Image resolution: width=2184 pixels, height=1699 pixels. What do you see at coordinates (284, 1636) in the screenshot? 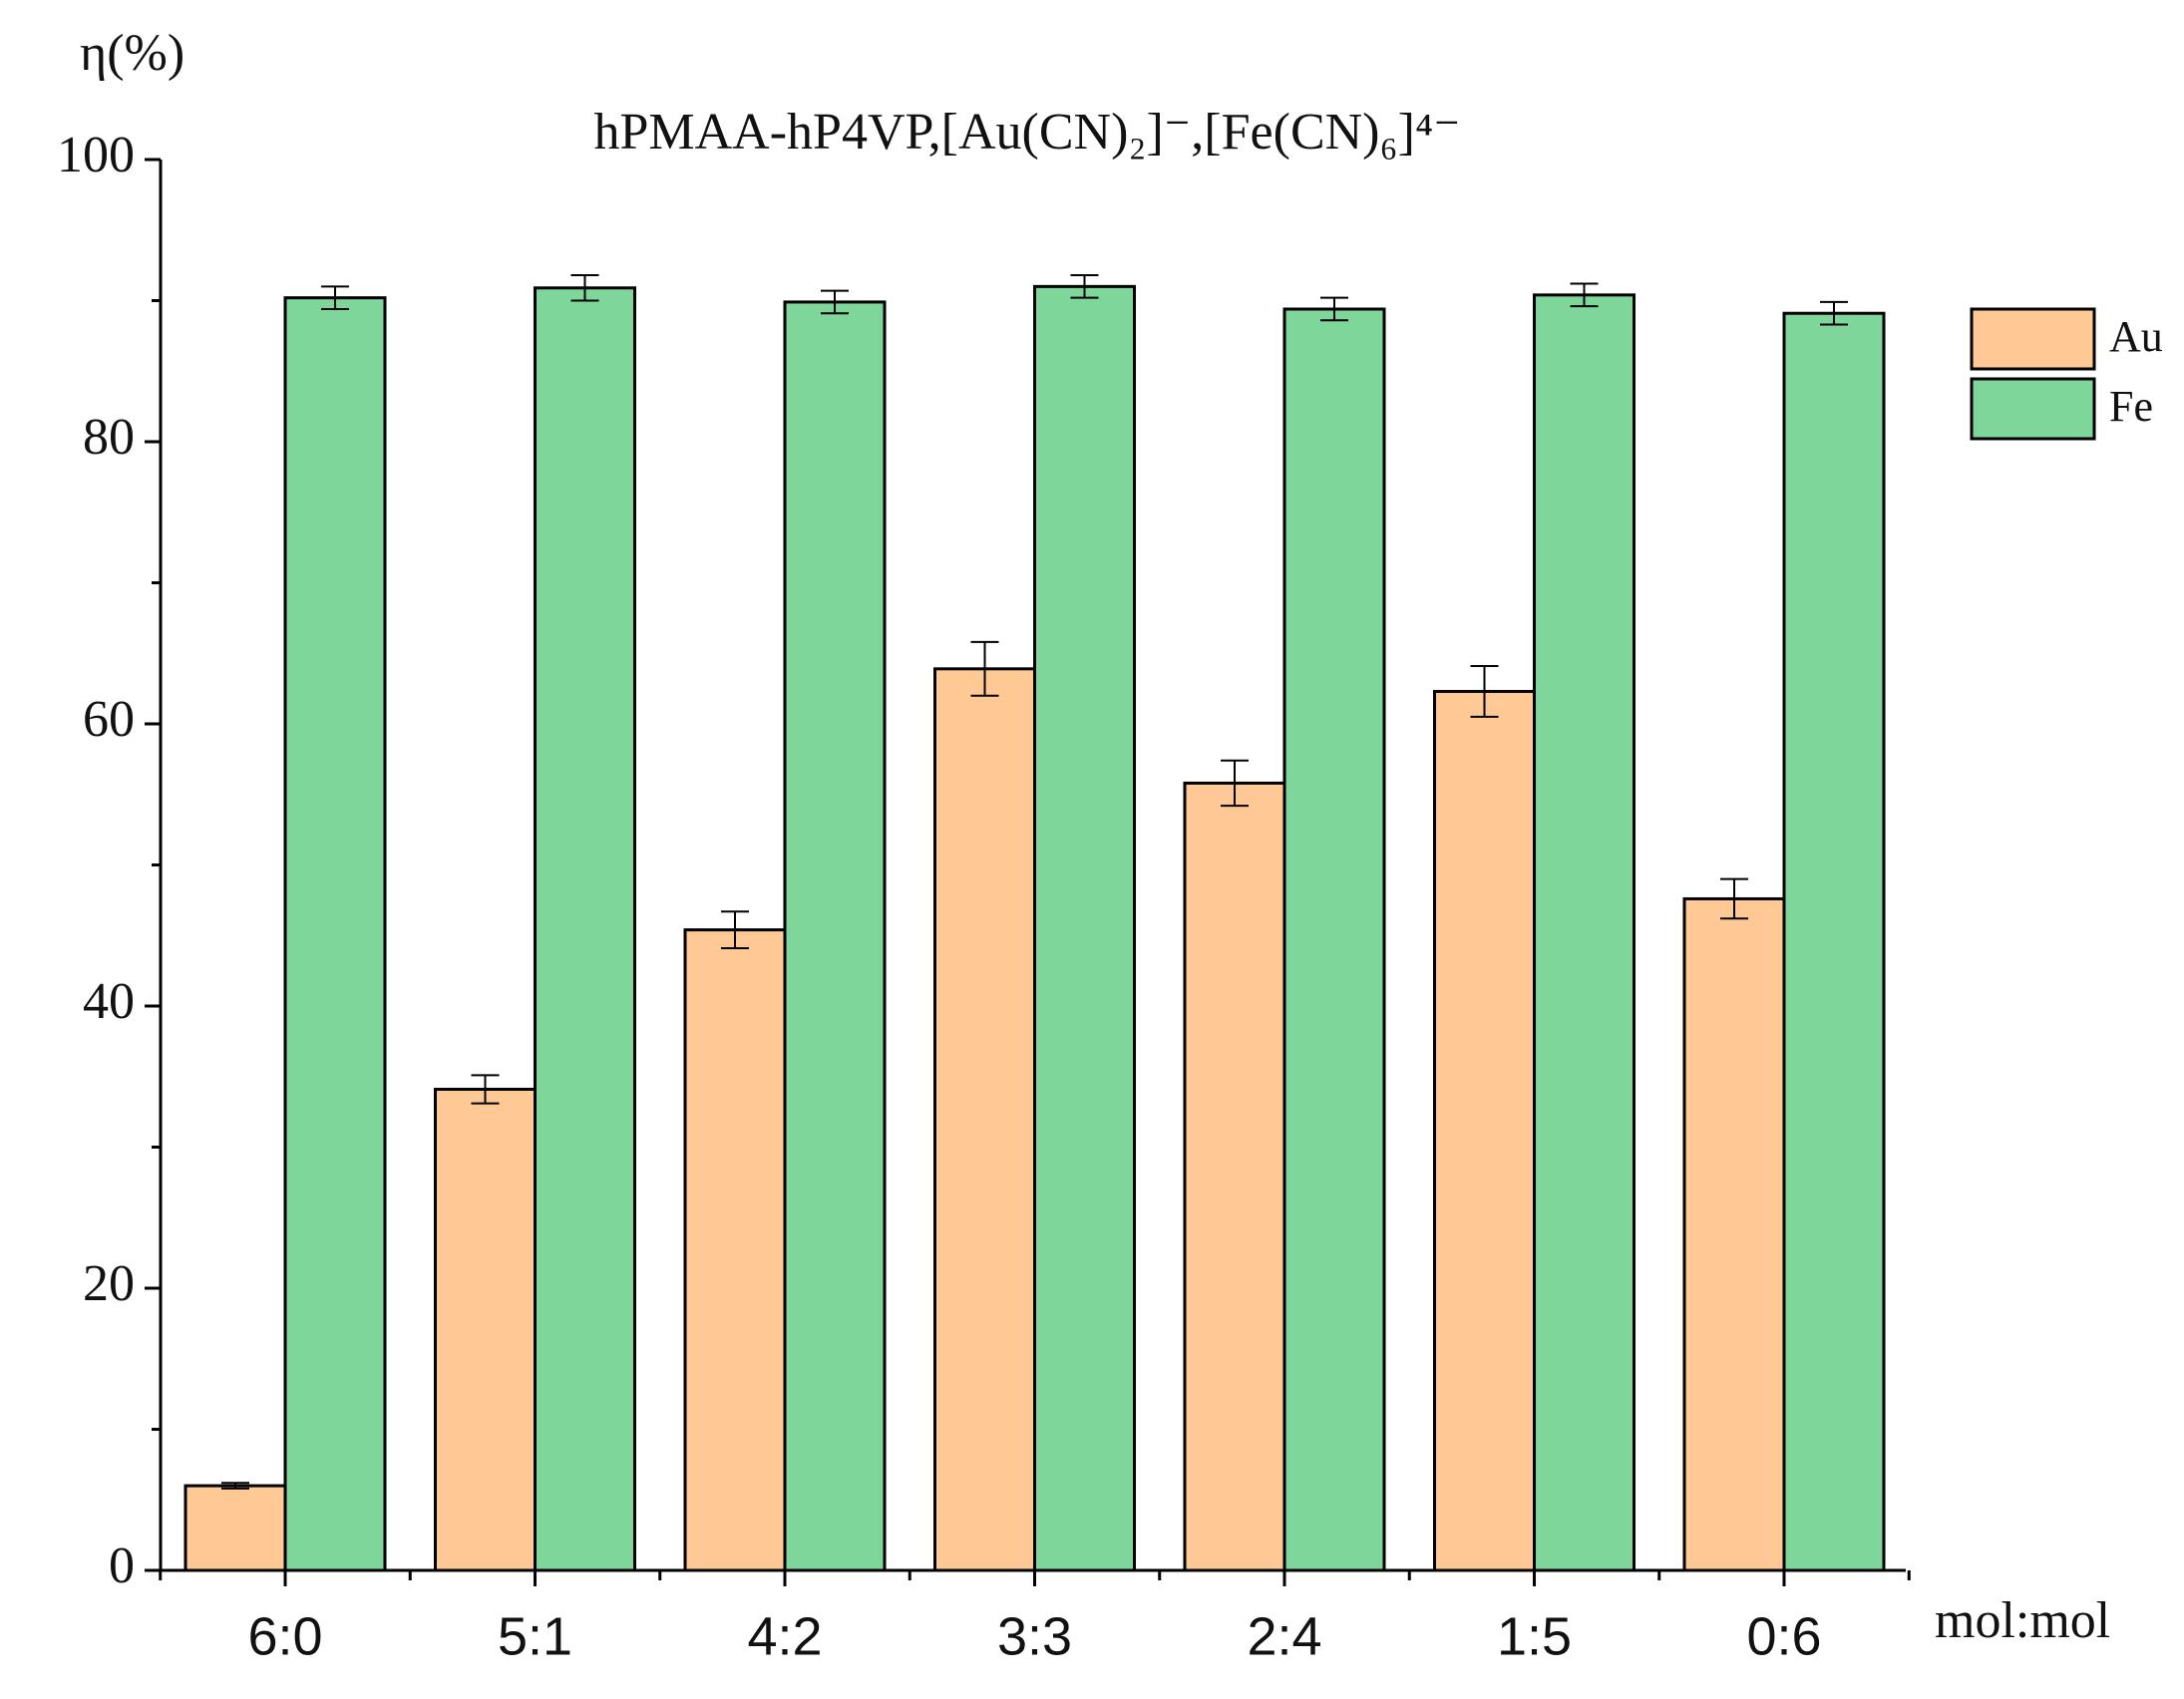
I see `x-tick-label: 6:0` at bounding box center [284, 1636].